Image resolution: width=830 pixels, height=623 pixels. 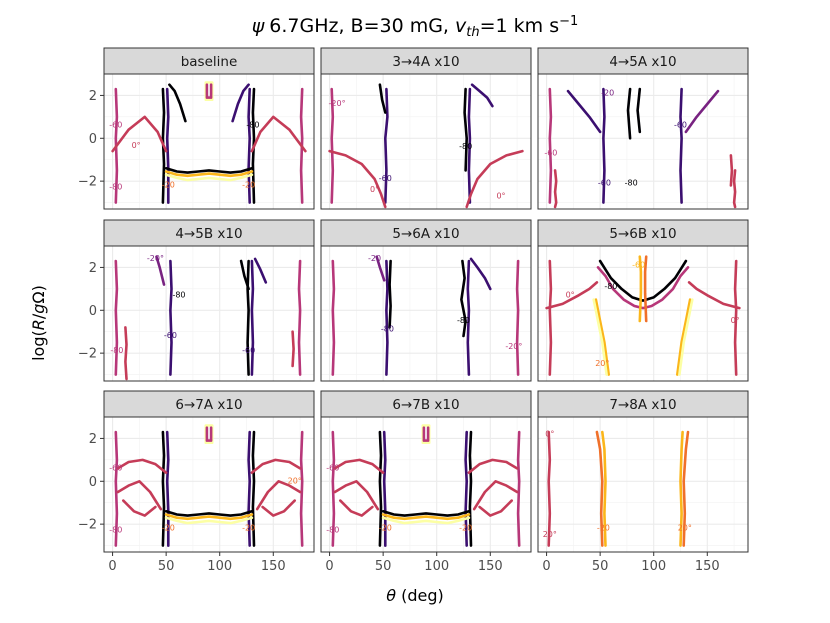 I want to click on x-tick-label: 50, so click(x=166, y=566).